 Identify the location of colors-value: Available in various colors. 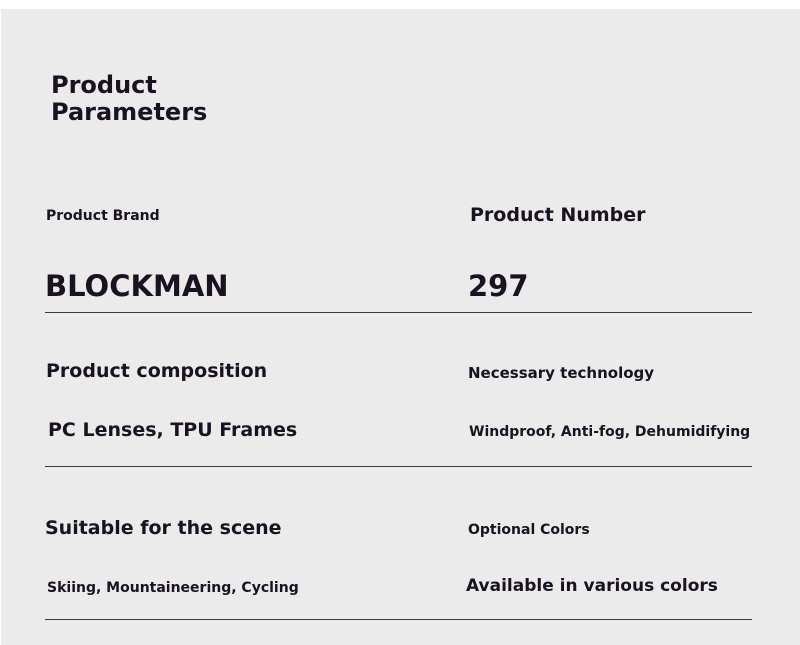
(592, 586).